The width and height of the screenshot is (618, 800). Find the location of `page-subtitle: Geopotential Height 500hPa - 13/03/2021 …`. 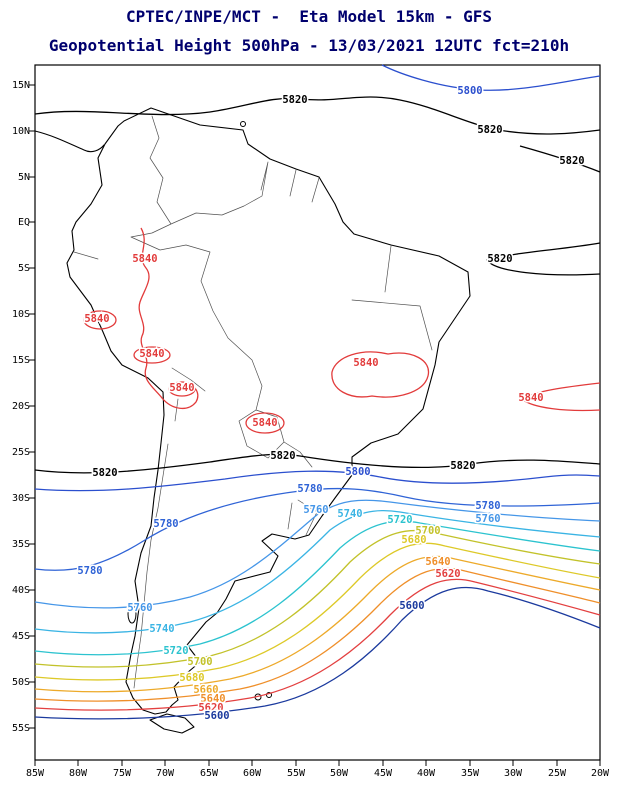

page-subtitle: Geopotential Height 500hPa - 13/03/2021 … is located at coordinates (309, 45).